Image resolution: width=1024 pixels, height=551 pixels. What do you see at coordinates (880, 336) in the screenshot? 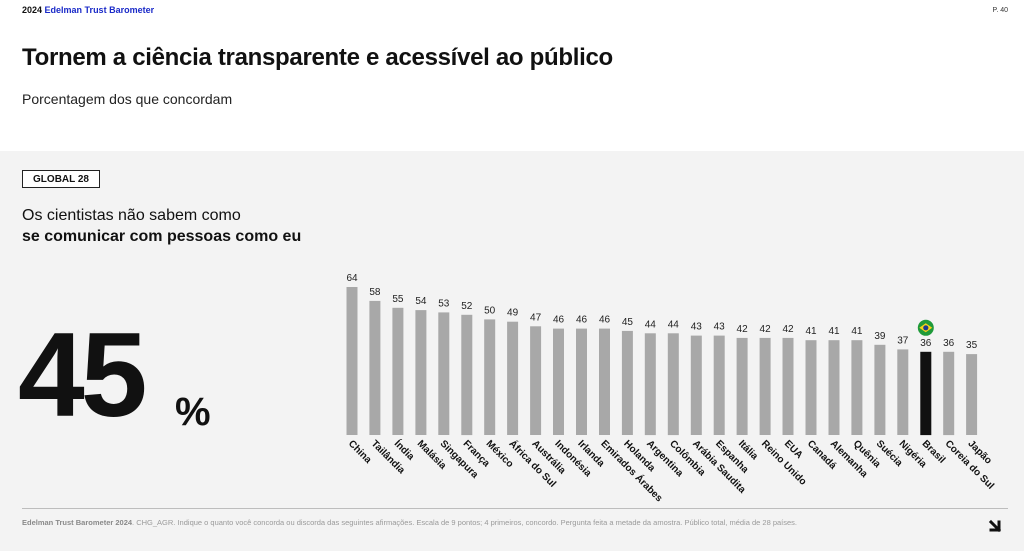
I see `value-label-23: 39` at bounding box center [880, 336].